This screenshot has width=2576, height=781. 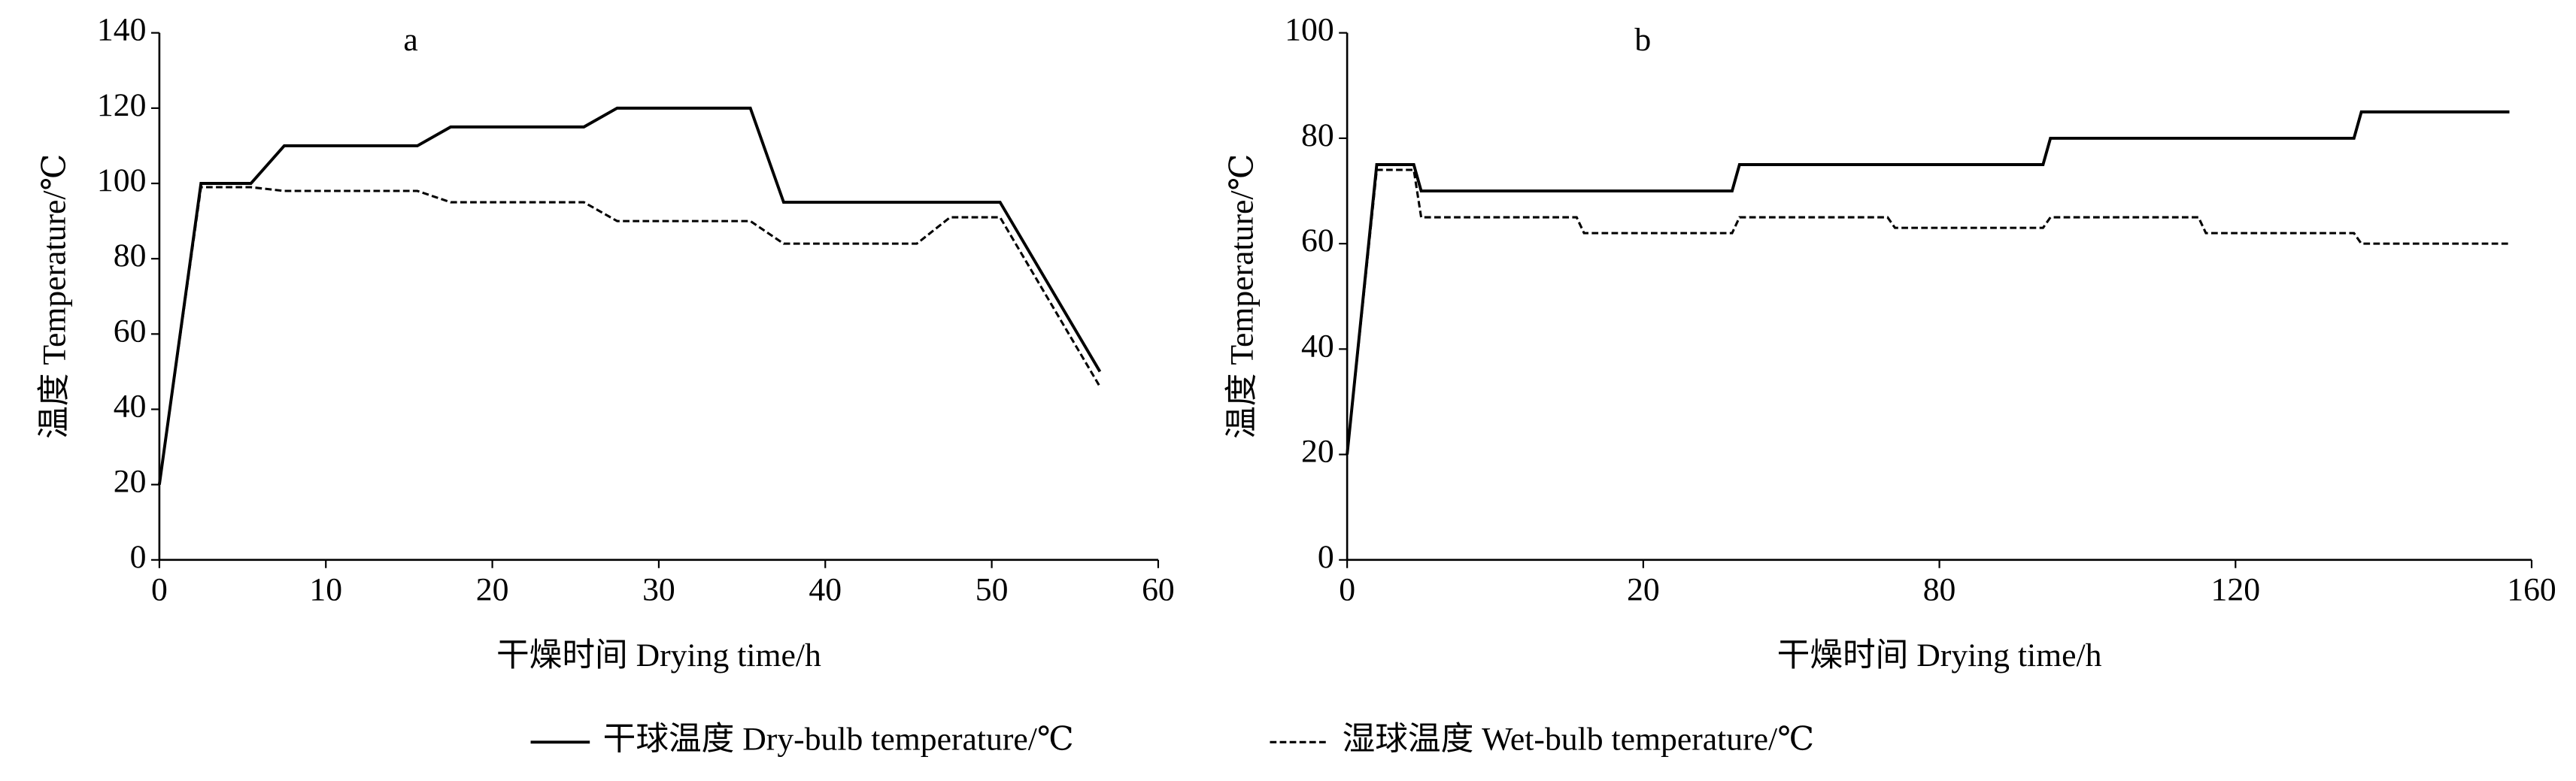 I want to click on panel-label: a, so click(x=410, y=40).